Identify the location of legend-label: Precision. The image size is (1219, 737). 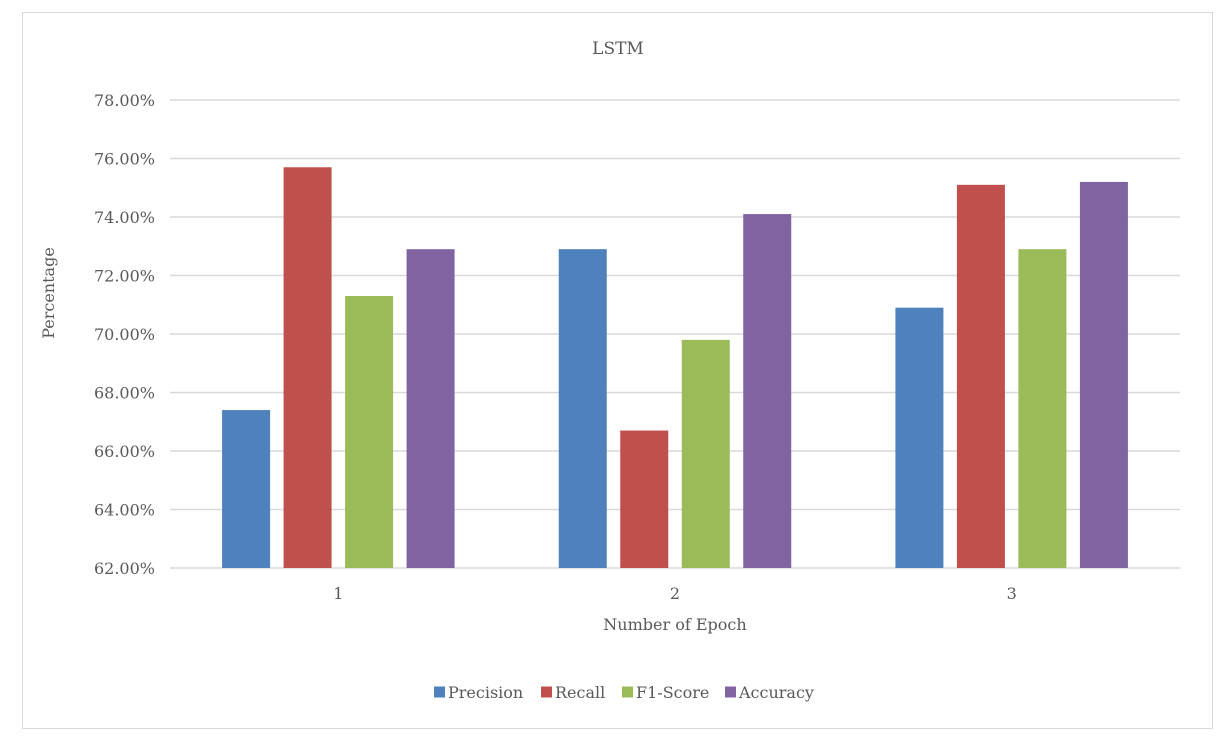
(485, 692).